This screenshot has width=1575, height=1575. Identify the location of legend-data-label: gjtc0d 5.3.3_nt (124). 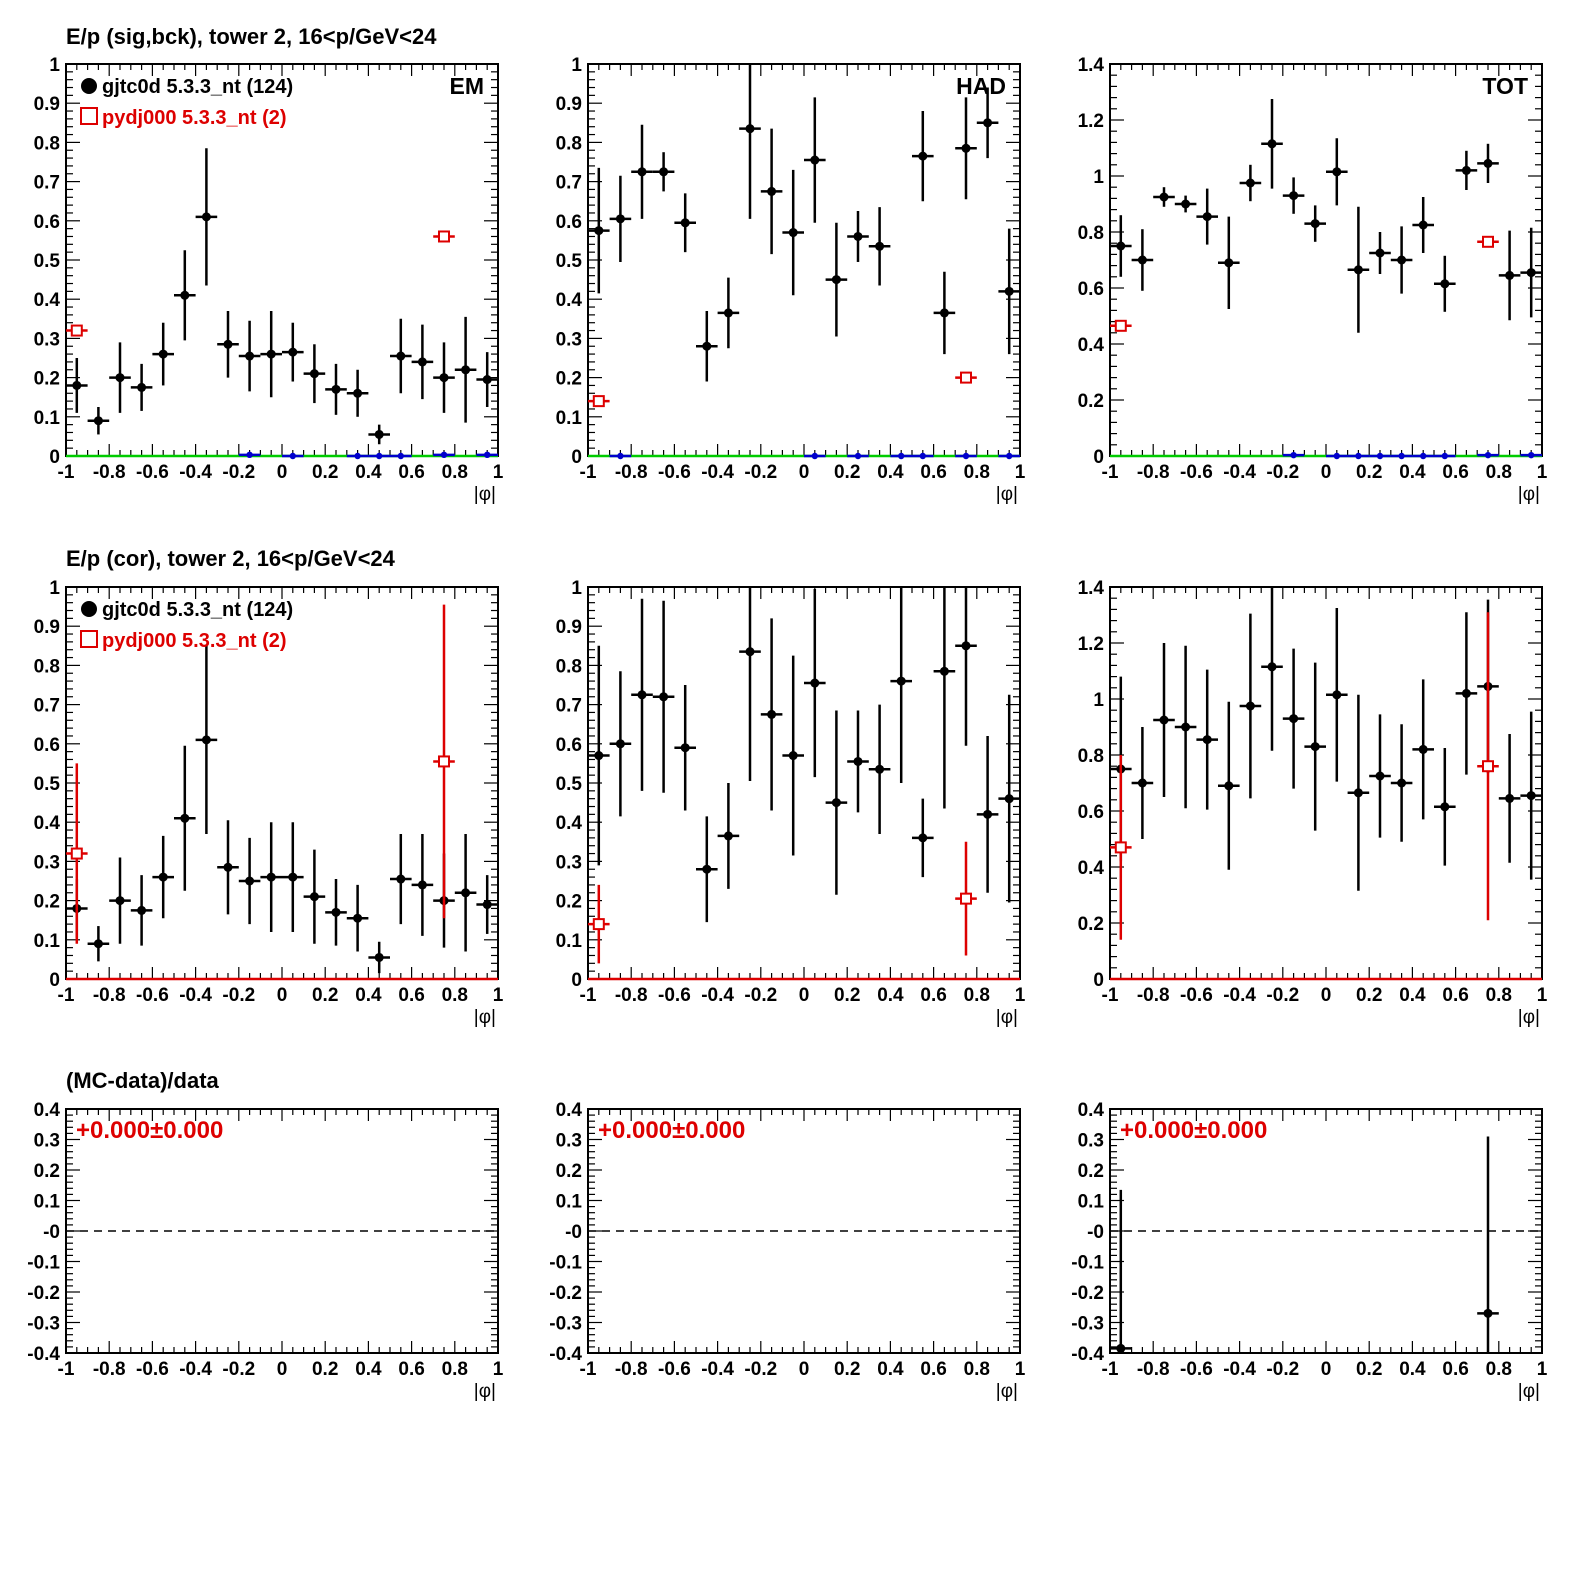
(197, 610).